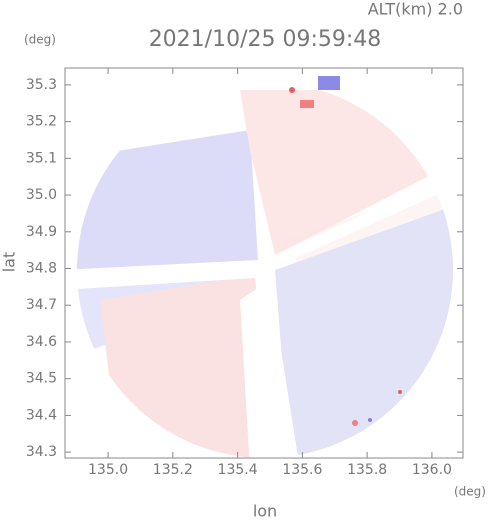 Image resolution: width=491 pixels, height=521 pixels. Describe the element at coordinates (108, 470) in the screenshot. I see `x-tick-label: 135.0` at that location.